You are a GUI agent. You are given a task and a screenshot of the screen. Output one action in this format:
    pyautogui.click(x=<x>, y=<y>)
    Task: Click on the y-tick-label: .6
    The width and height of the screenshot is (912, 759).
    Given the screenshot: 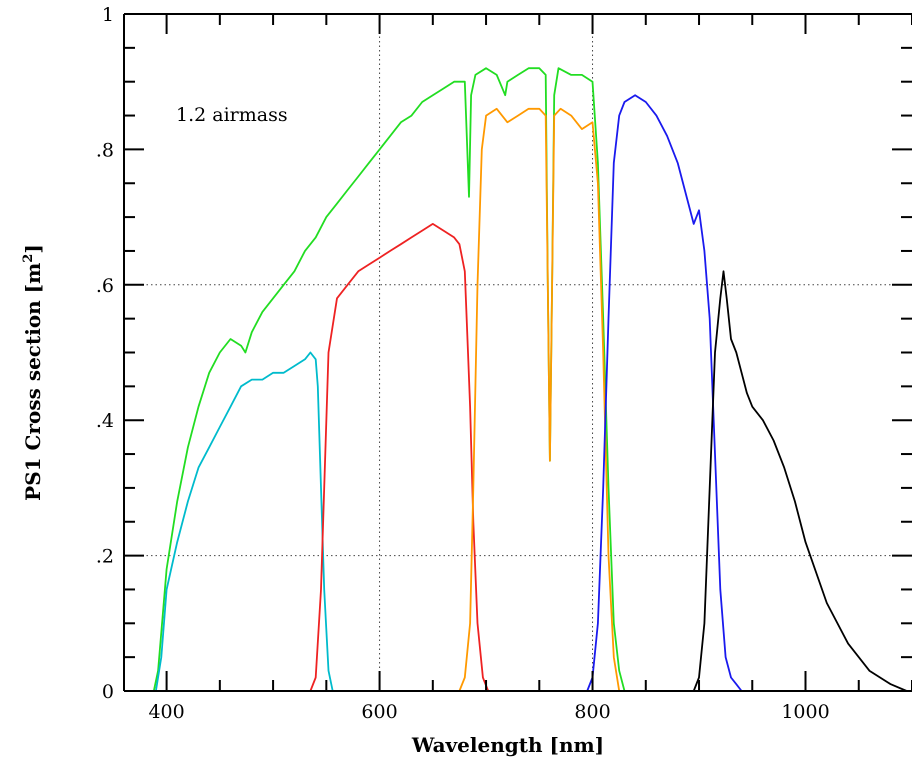 What is the action you would take?
    pyautogui.click(x=105, y=286)
    